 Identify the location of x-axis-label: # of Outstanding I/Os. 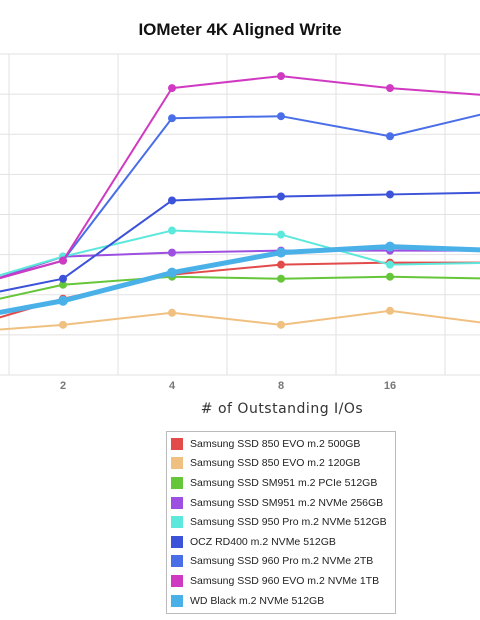
(282, 409).